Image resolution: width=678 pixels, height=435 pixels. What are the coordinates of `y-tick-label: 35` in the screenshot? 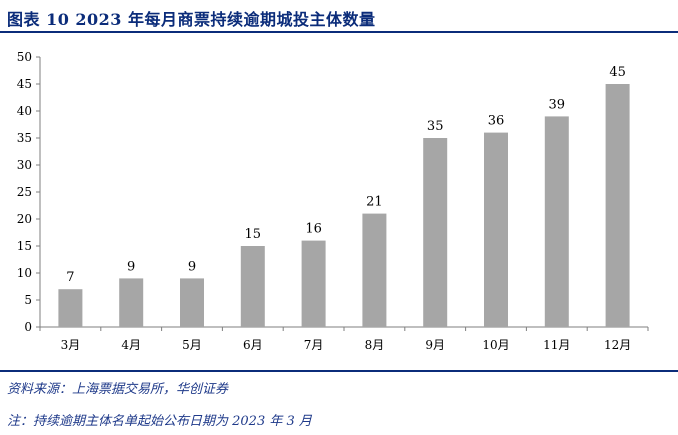 It's located at (24, 138).